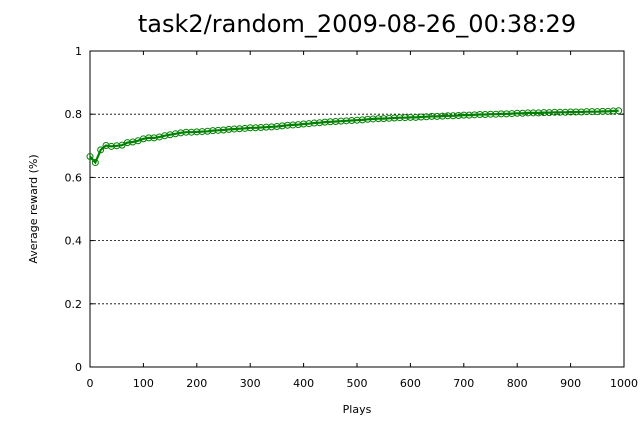 The width and height of the screenshot is (640, 421). Describe the element at coordinates (74, 114) in the screenshot. I see `y-tick-label: 0.8` at that location.